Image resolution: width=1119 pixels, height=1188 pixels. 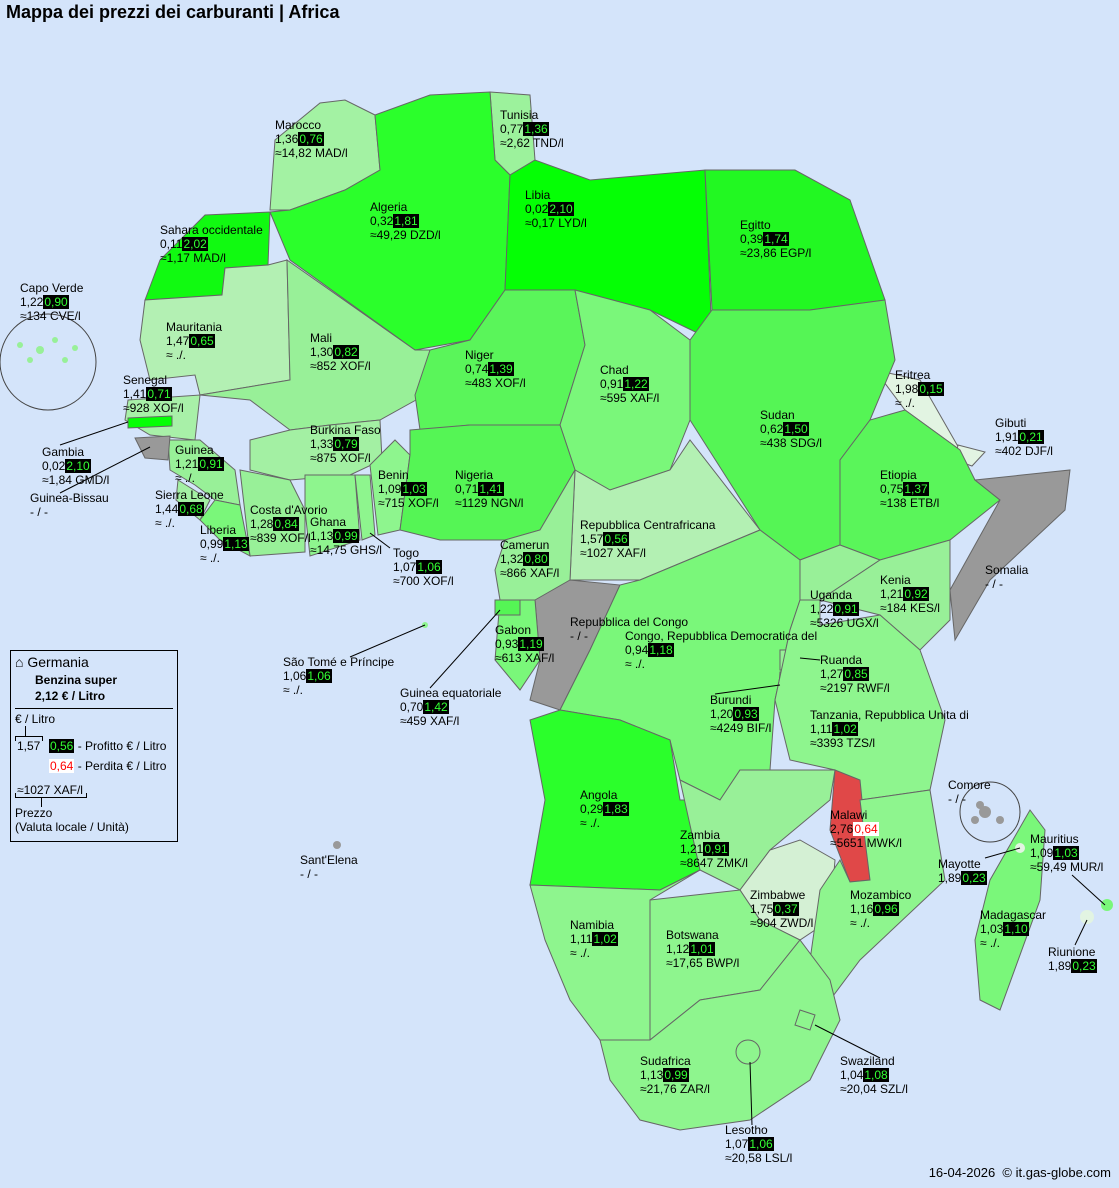 What do you see at coordinates (423, 581) in the screenshot?
I see `local-price: ≈700 XOF/l` at bounding box center [423, 581].